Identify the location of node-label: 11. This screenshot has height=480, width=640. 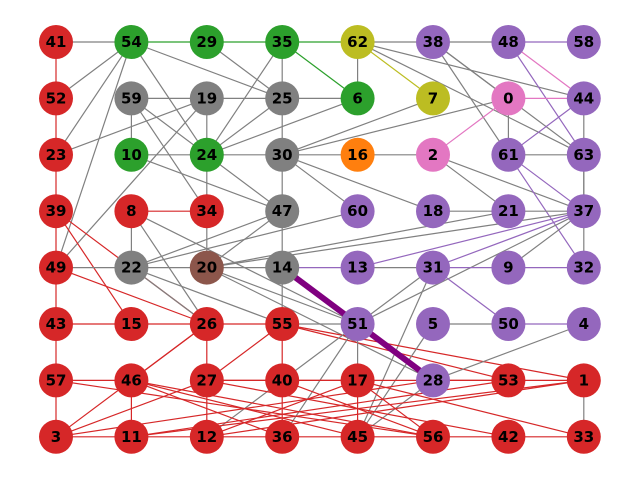
(131, 437).